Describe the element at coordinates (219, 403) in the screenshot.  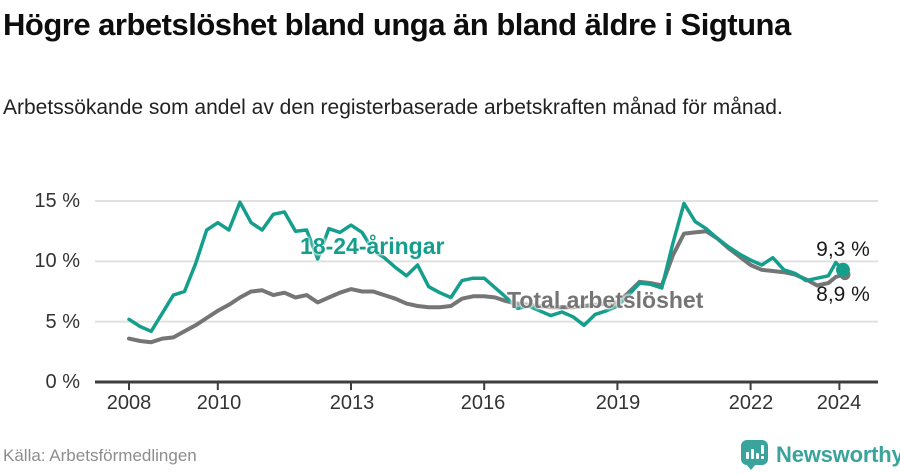
I see `x-axis-label-2010: 2010` at that location.